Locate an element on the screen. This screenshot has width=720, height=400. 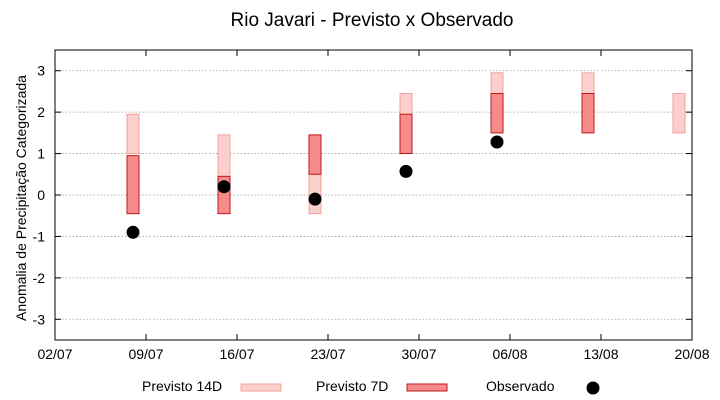
y-tick-label: -2 is located at coordinates (39, 278).